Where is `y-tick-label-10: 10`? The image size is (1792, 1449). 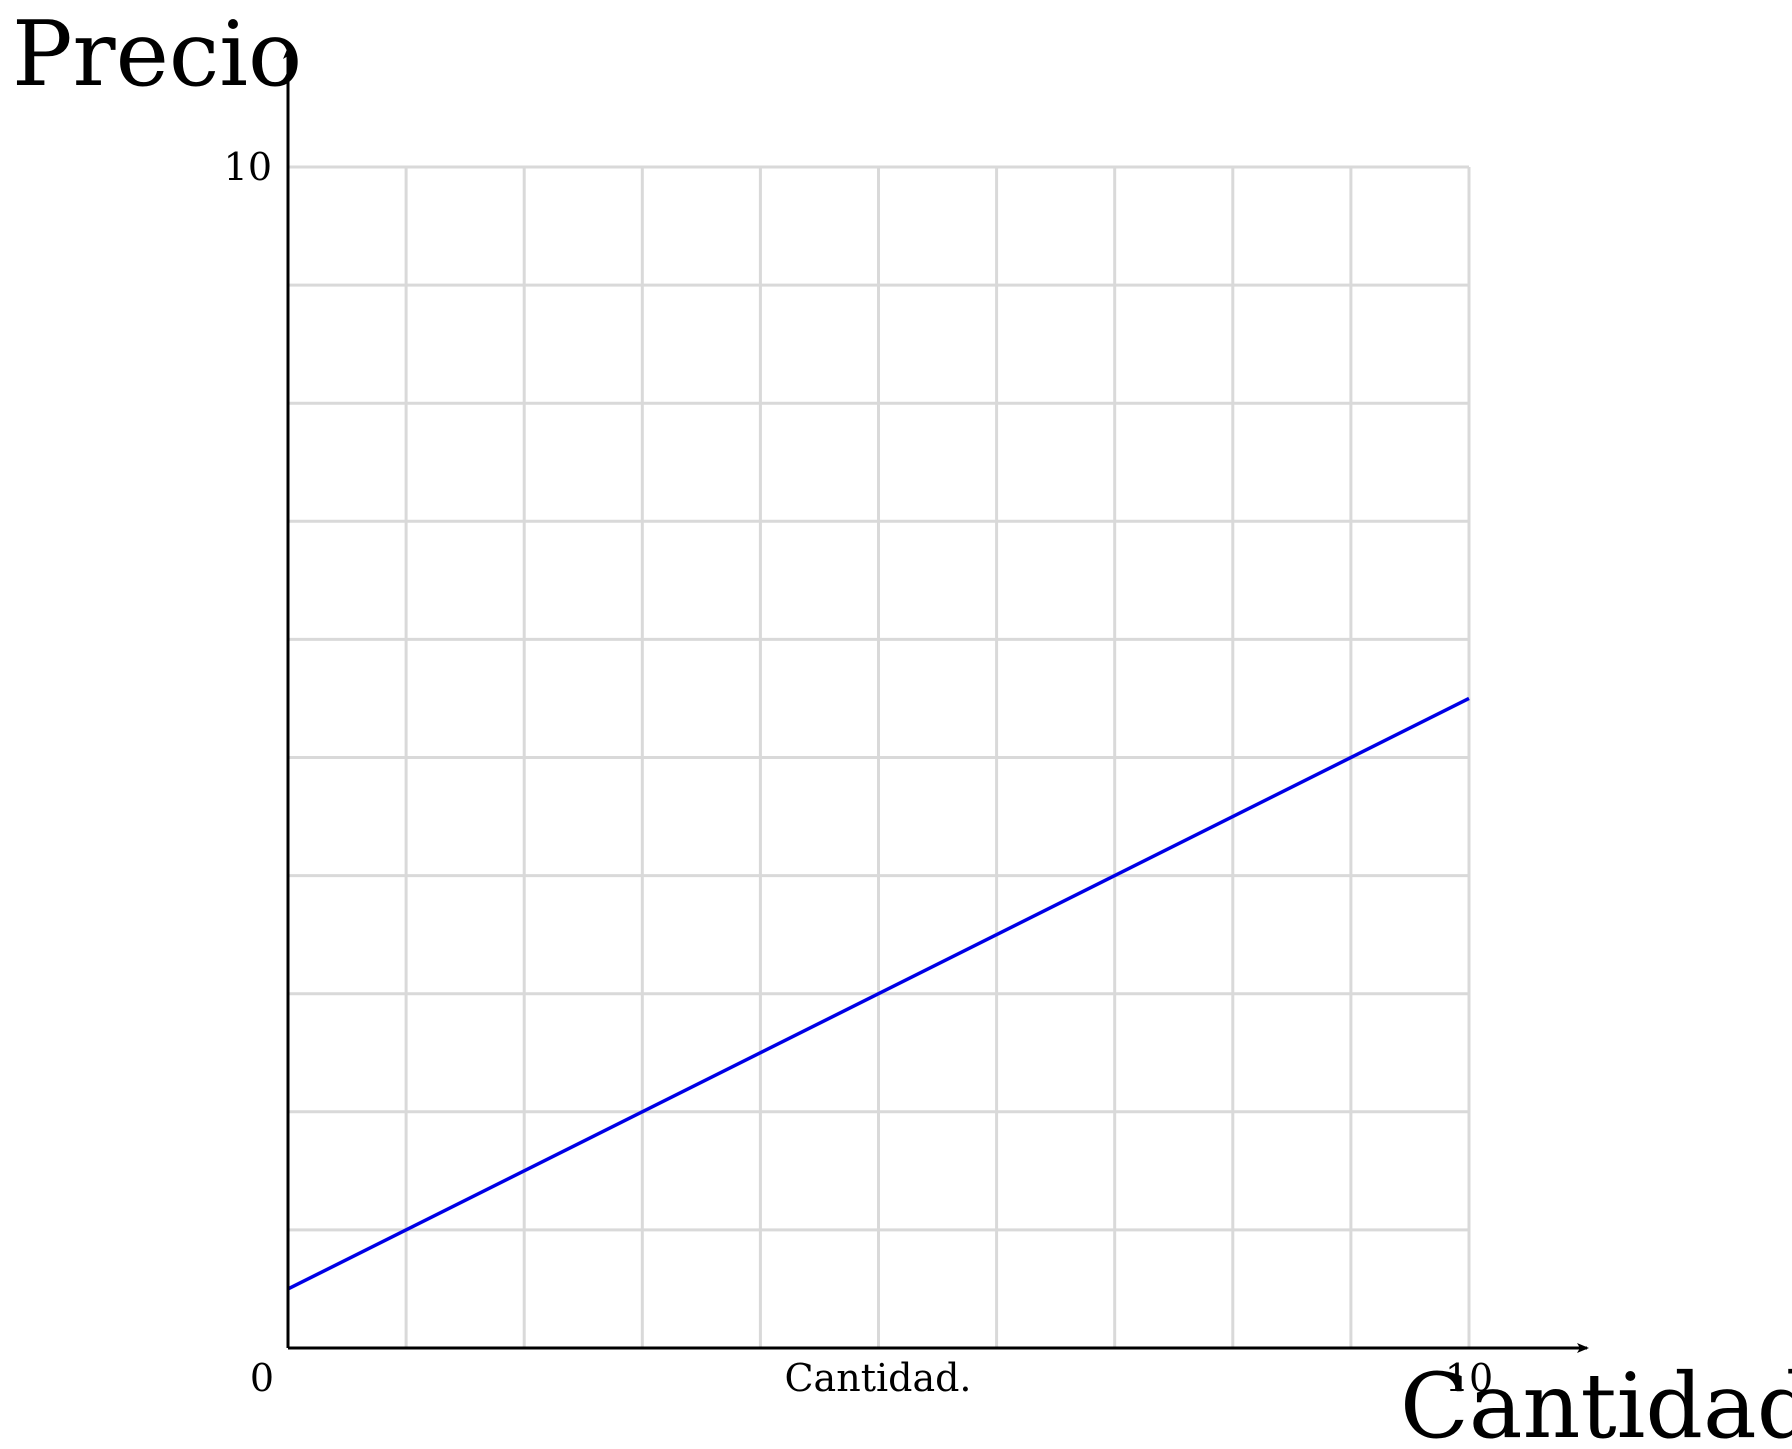
y-tick-label-10: 10 is located at coordinates (248, 167).